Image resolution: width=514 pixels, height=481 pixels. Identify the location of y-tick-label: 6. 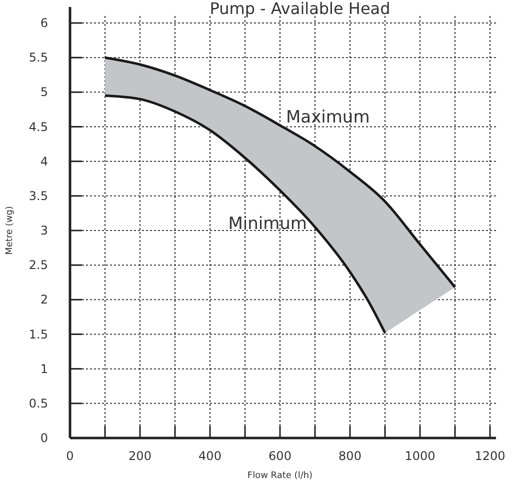
(44, 23).